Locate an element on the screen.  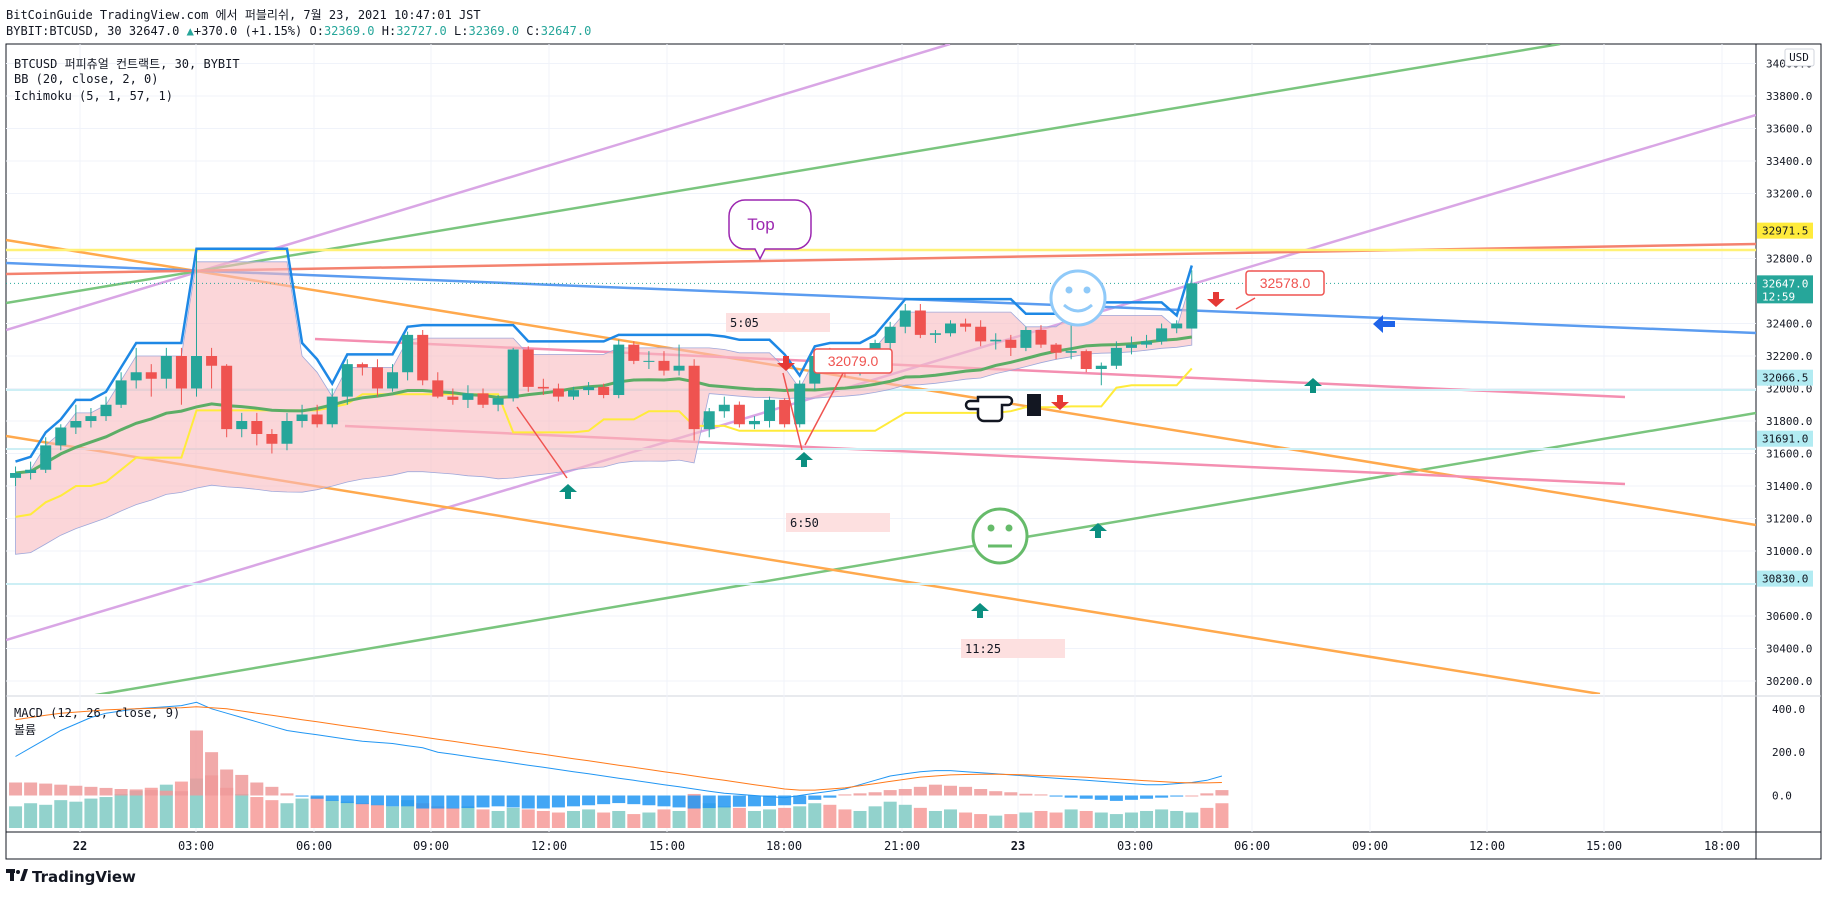
top-callout is located at coordinates (770, 230).